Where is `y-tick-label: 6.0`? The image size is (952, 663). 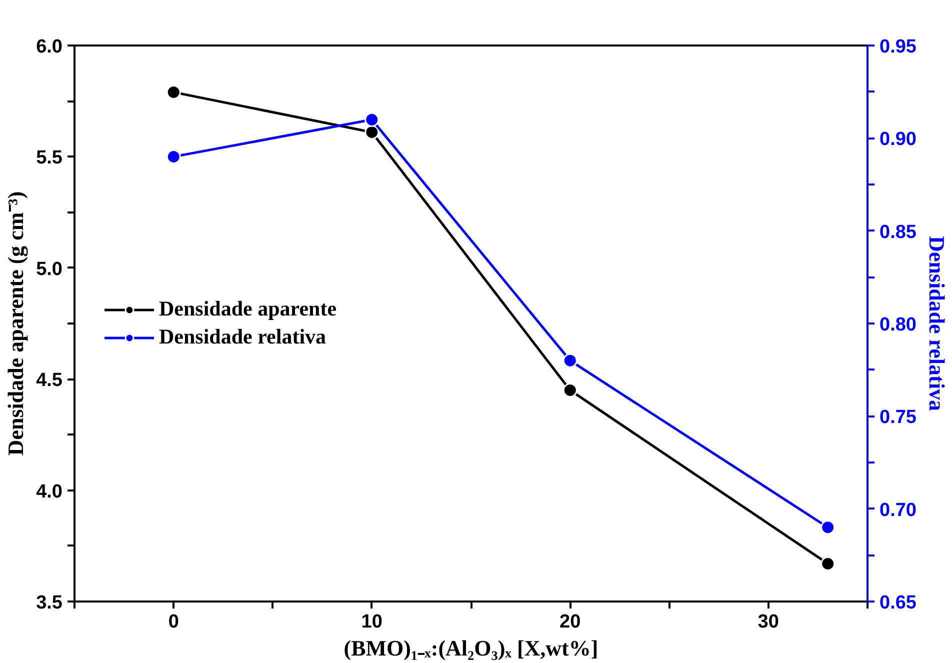 y-tick-label: 6.0 is located at coordinates (49, 47).